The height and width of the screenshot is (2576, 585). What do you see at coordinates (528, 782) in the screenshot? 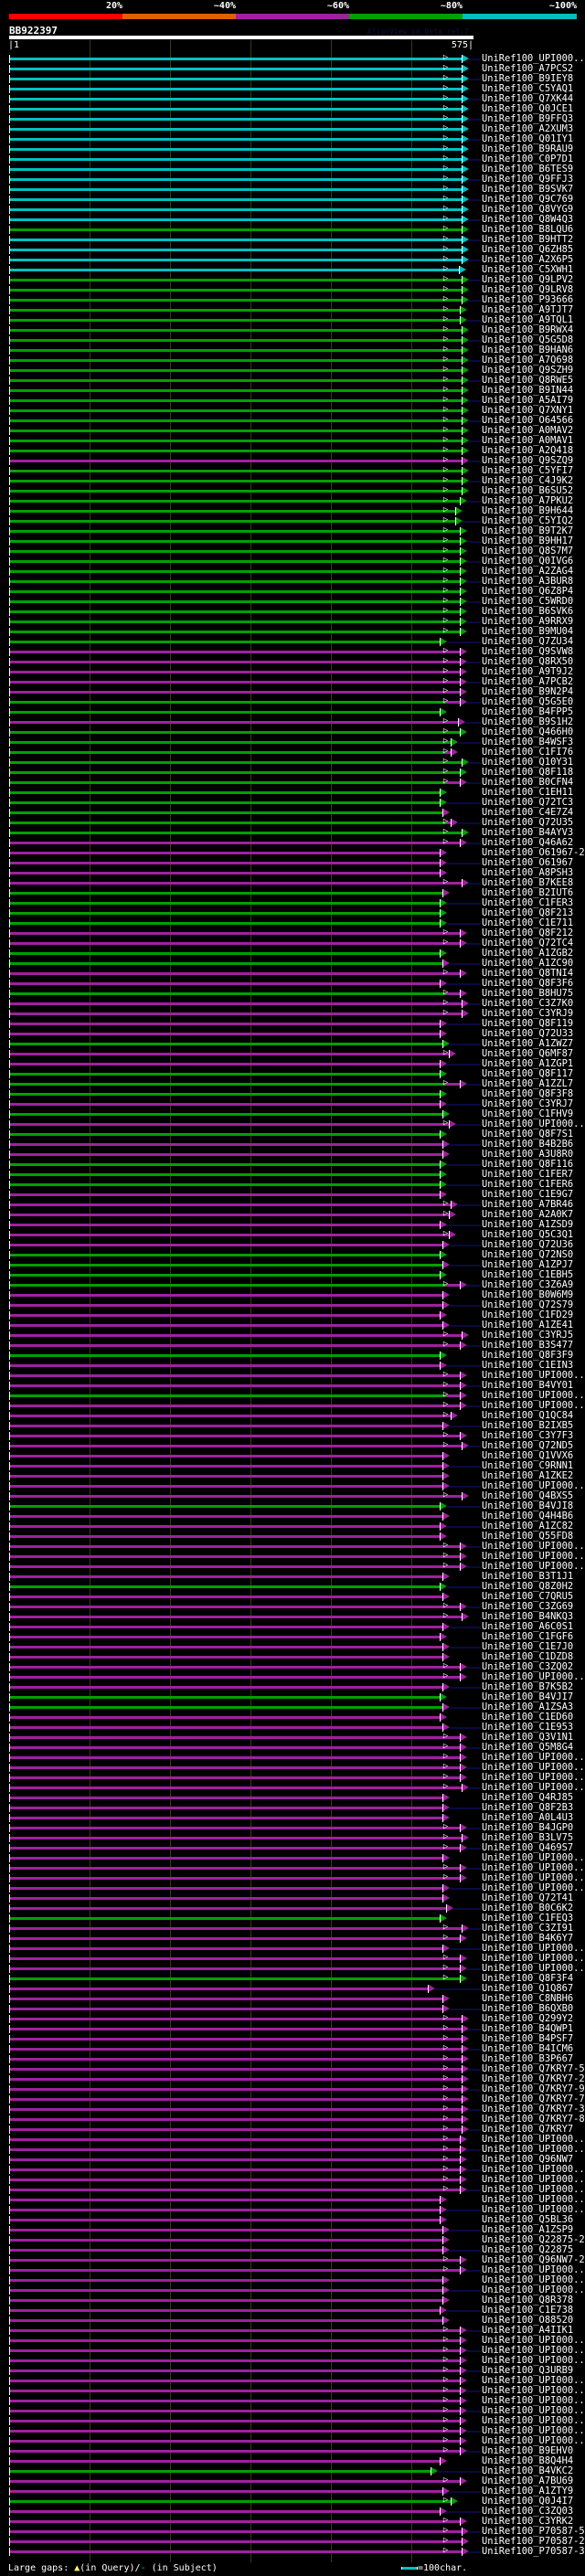
I see `hit-label-link: UniRef100_B0CFN4` at bounding box center [528, 782].